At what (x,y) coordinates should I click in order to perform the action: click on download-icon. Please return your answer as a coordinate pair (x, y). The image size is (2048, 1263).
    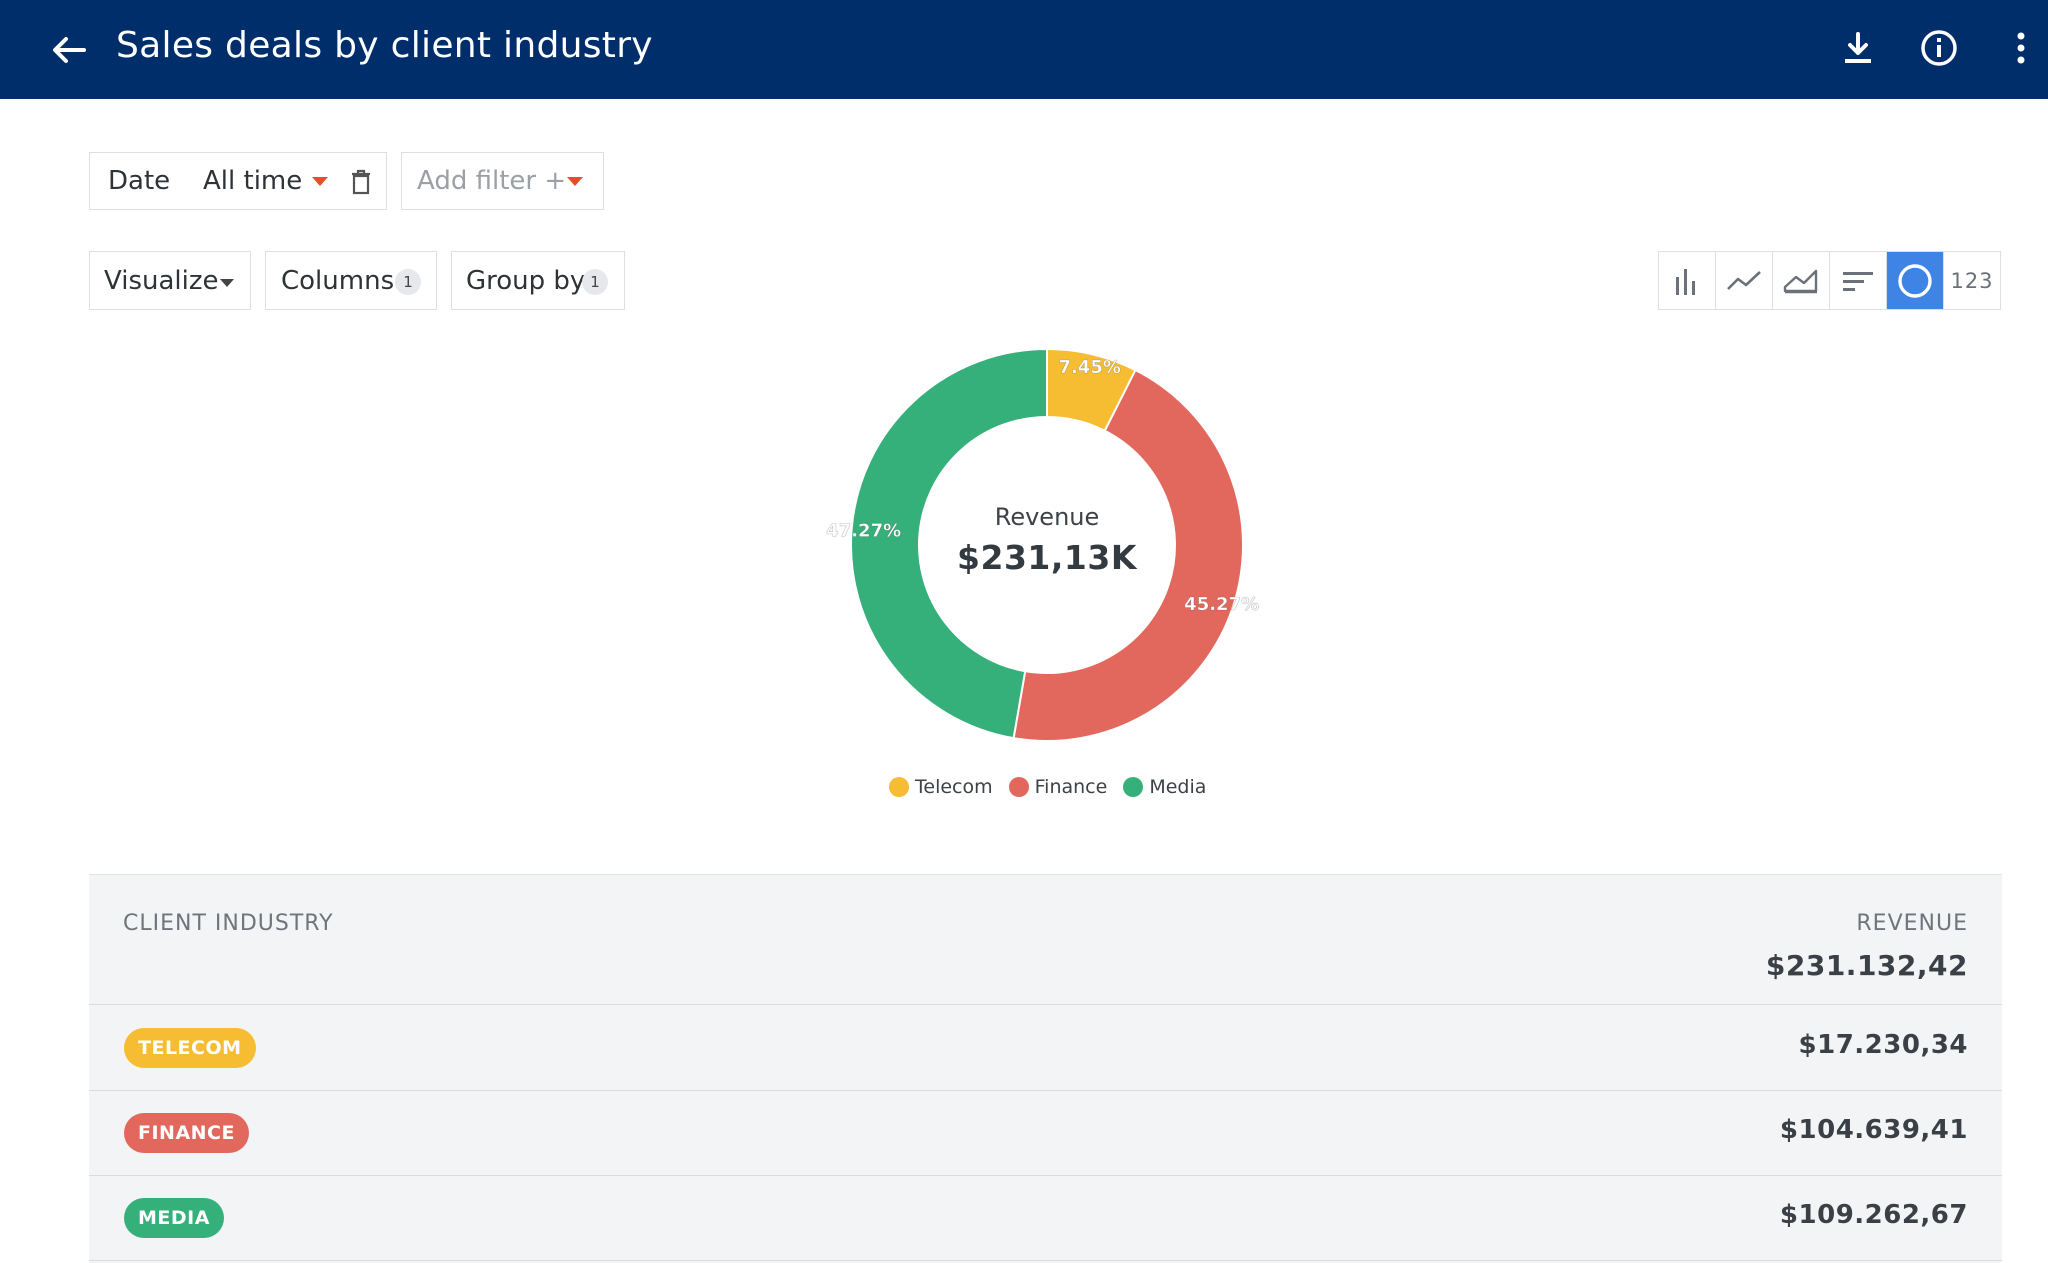
    Looking at the image, I should click on (1858, 48).